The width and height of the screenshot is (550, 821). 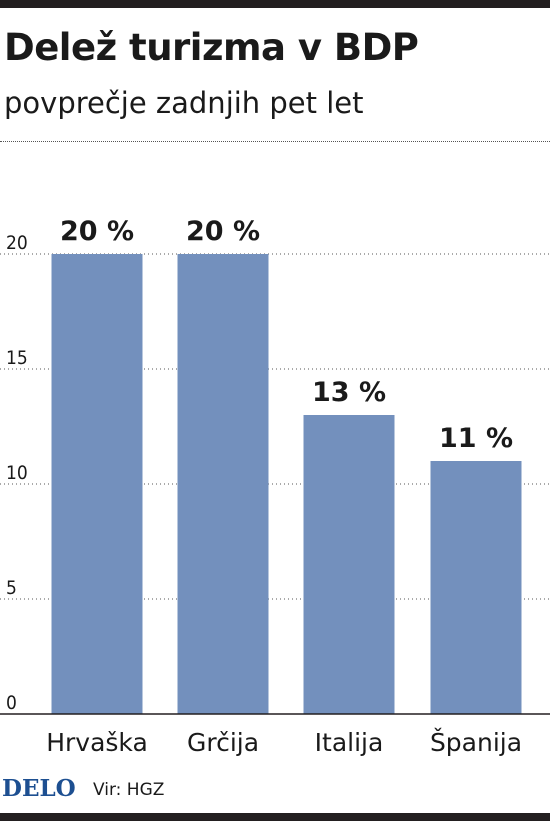 What do you see at coordinates (129, 790) in the screenshot?
I see `source-note: Vir: HGZ` at bounding box center [129, 790].